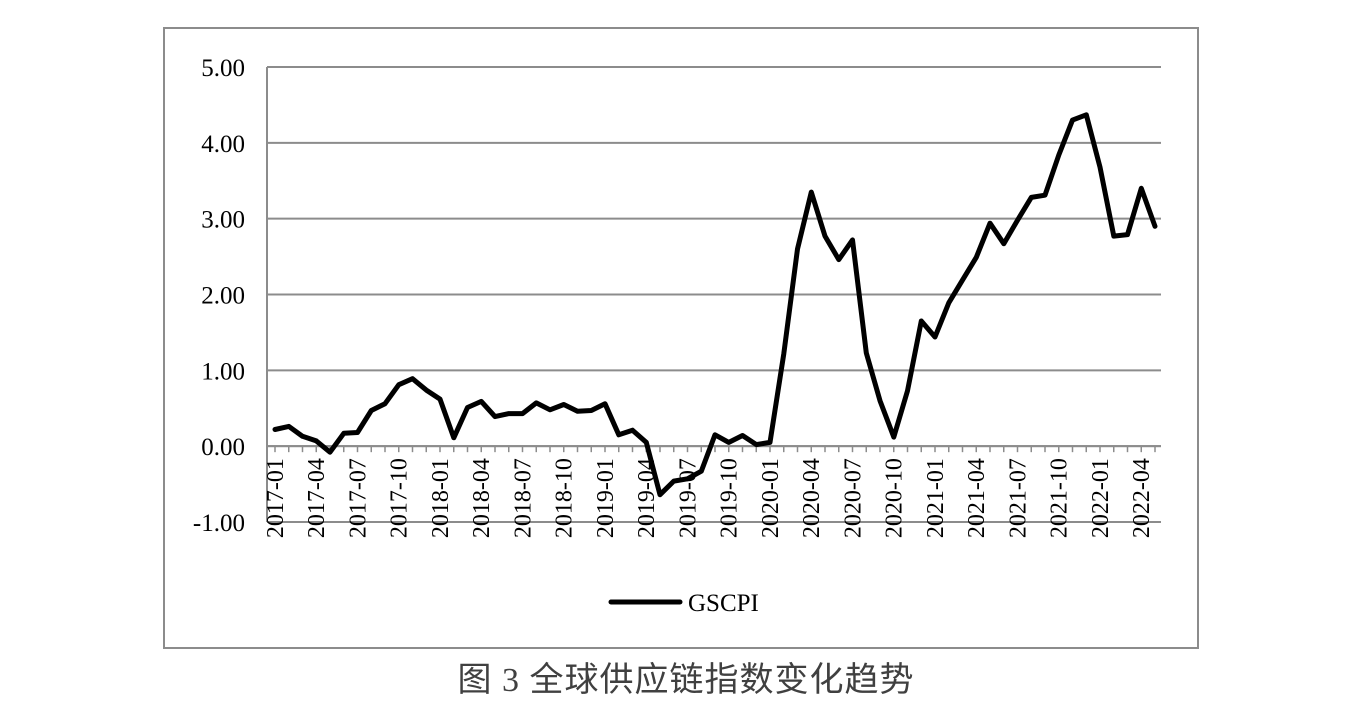 This screenshot has height=716, width=1372. Describe the element at coordinates (524, 498) in the screenshot. I see `x-tick-label: 2018-07` at that location.